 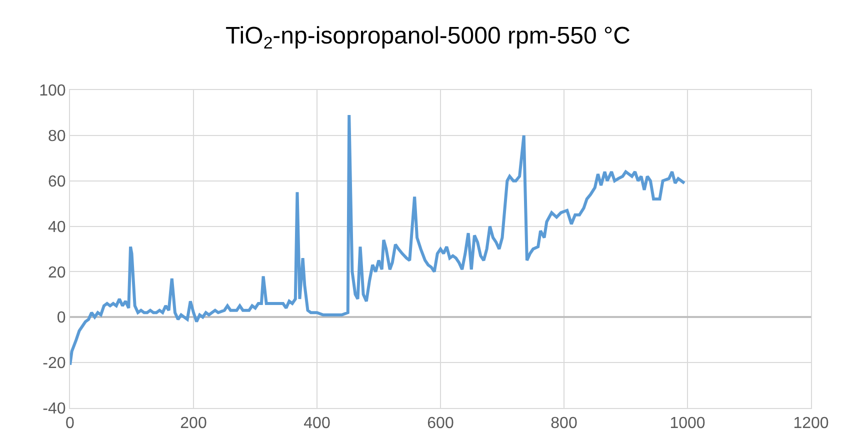 What do you see at coordinates (317, 423) in the screenshot?
I see `x-tick-label: 400` at bounding box center [317, 423].